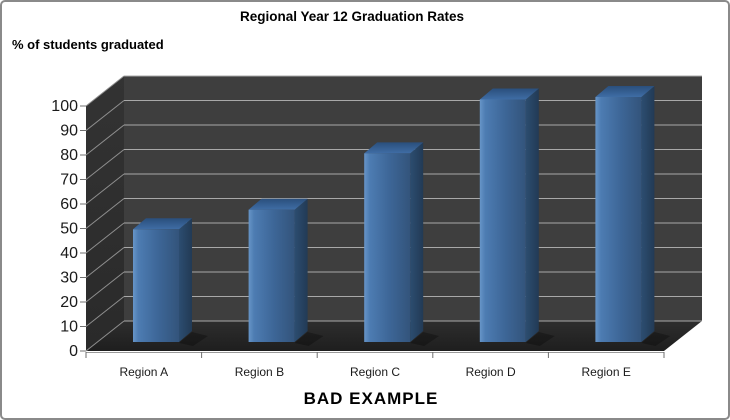  What do you see at coordinates (73, 351) in the screenshot?
I see `y-tick-label: 0` at bounding box center [73, 351].